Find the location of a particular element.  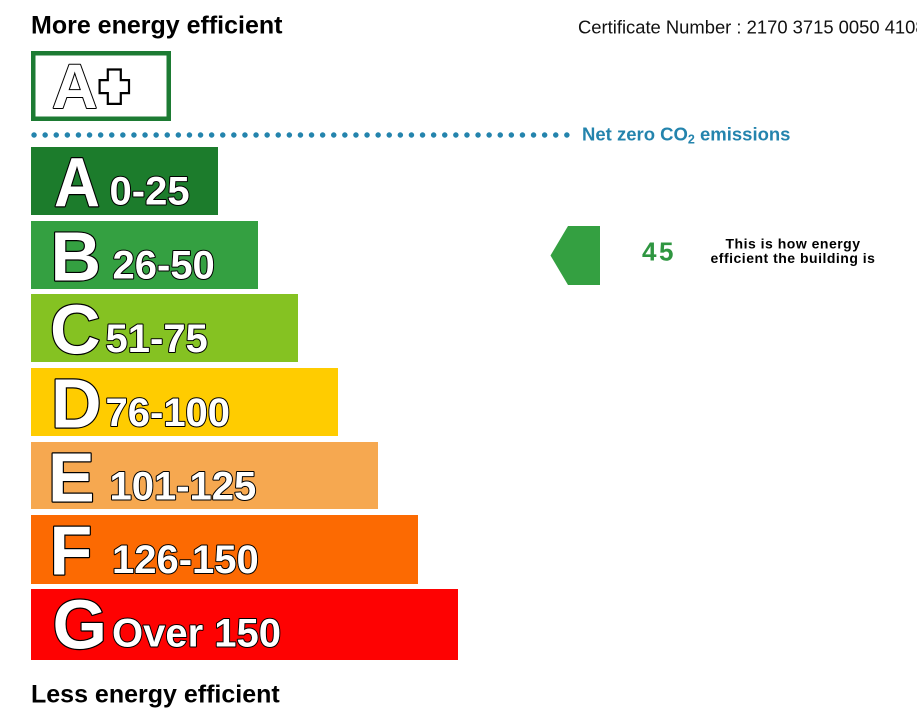

svg-text: 101-125 is located at coordinates (183, 487).